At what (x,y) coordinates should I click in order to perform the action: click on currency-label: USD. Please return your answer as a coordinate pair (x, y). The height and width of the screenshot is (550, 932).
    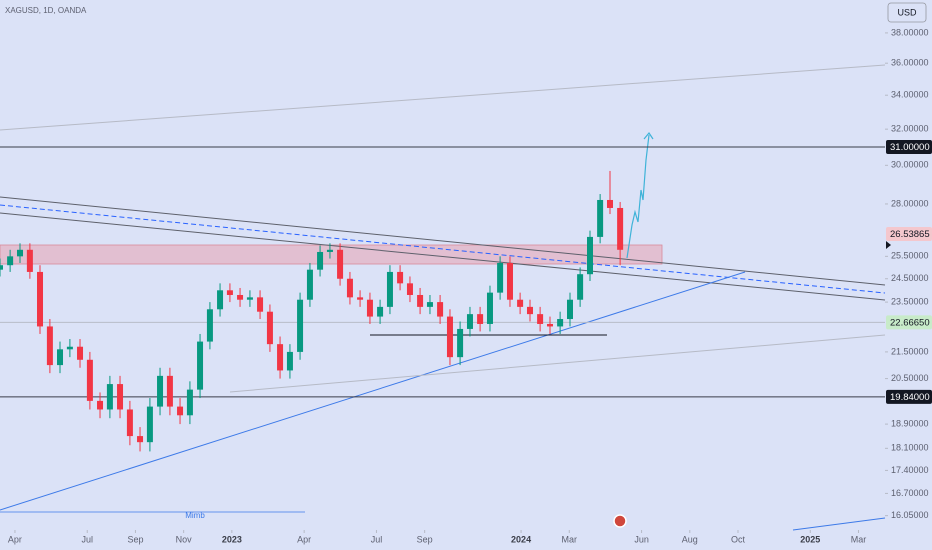
    Looking at the image, I should click on (907, 12).